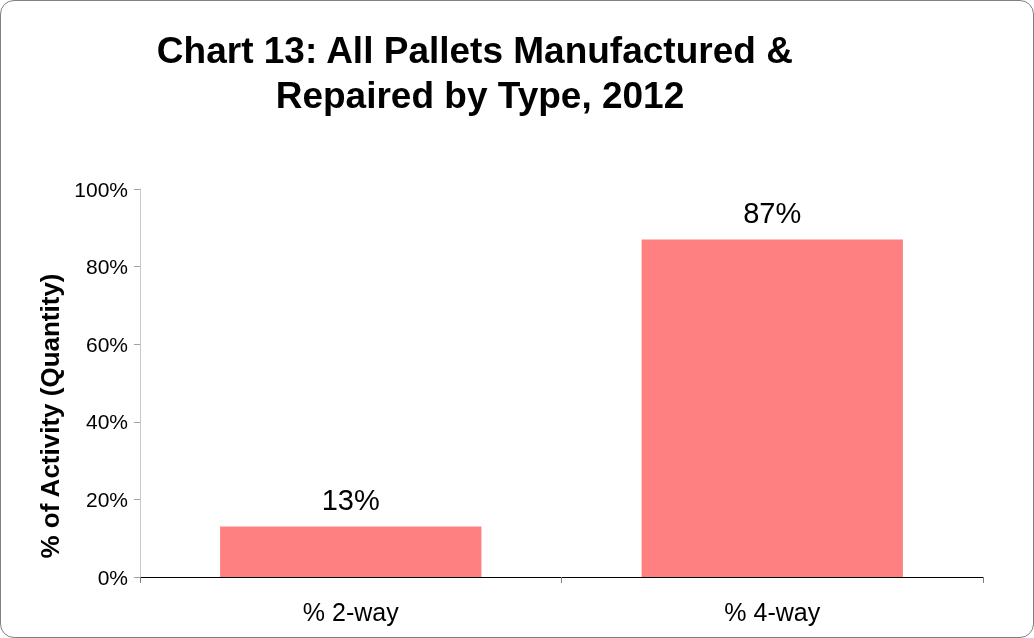 The image size is (1034, 638). Describe the element at coordinates (480, 73) in the screenshot. I see `chart-title: Chart 13: All Pallets Manufactured & Repaired by Type, 2012` at that location.